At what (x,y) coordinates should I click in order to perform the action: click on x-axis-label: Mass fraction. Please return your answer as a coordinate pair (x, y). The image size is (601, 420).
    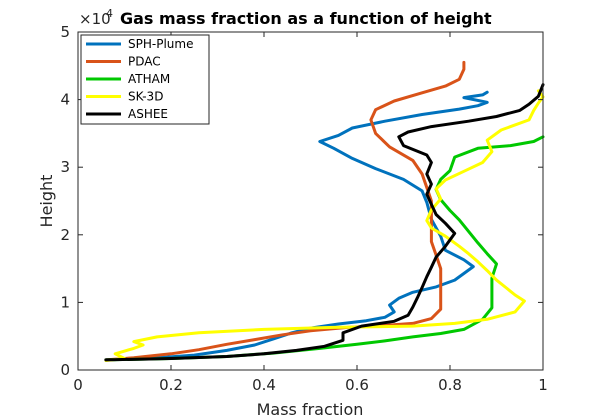
    Looking at the image, I should click on (310, 409).